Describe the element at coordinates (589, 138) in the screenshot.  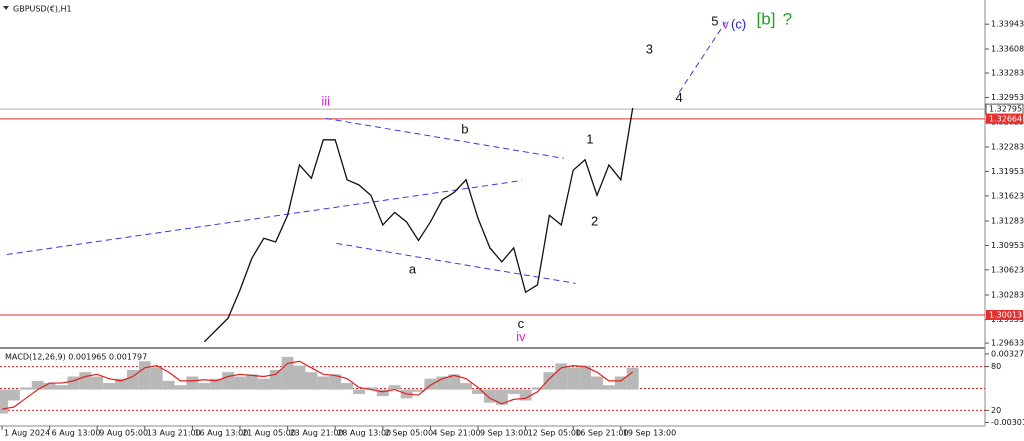
I see `wave-label: 1` at that location.